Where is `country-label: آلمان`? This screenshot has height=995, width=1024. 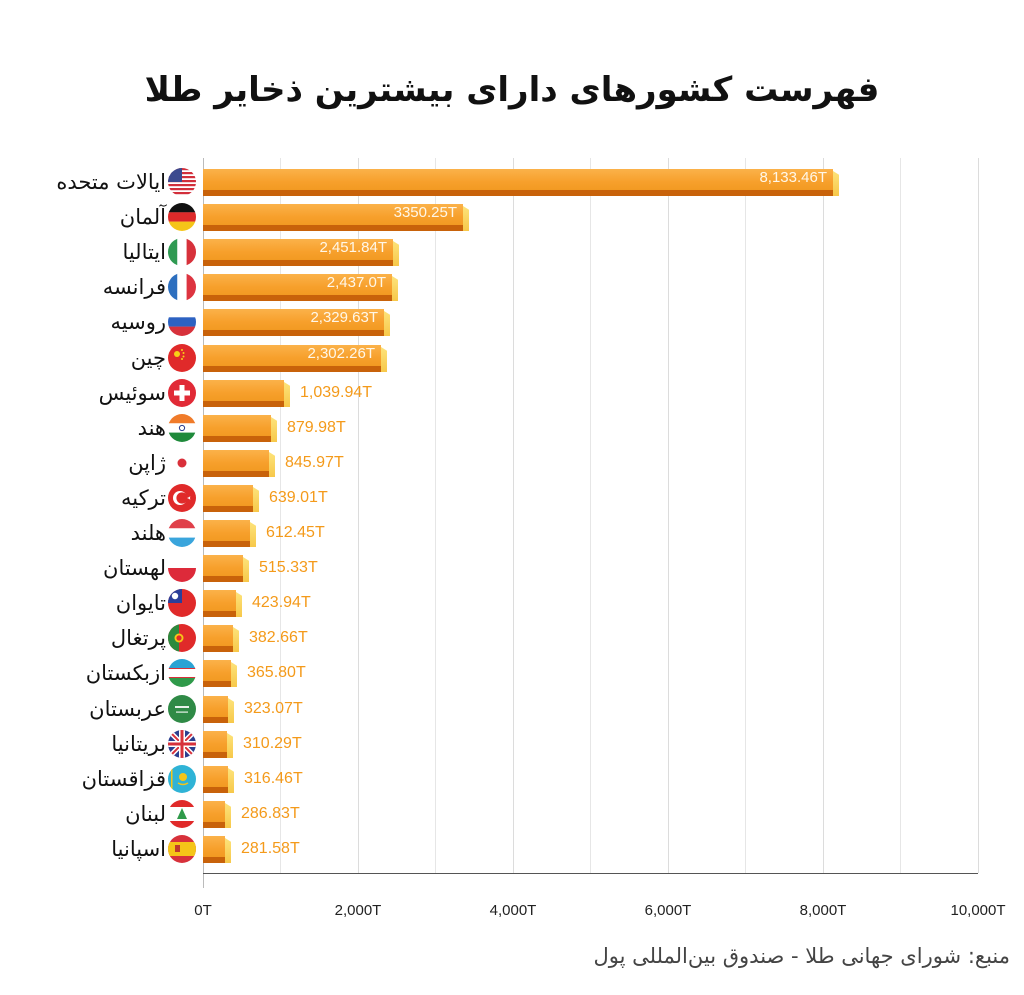
country-label: آلمان is located at coordinates (142, 217).